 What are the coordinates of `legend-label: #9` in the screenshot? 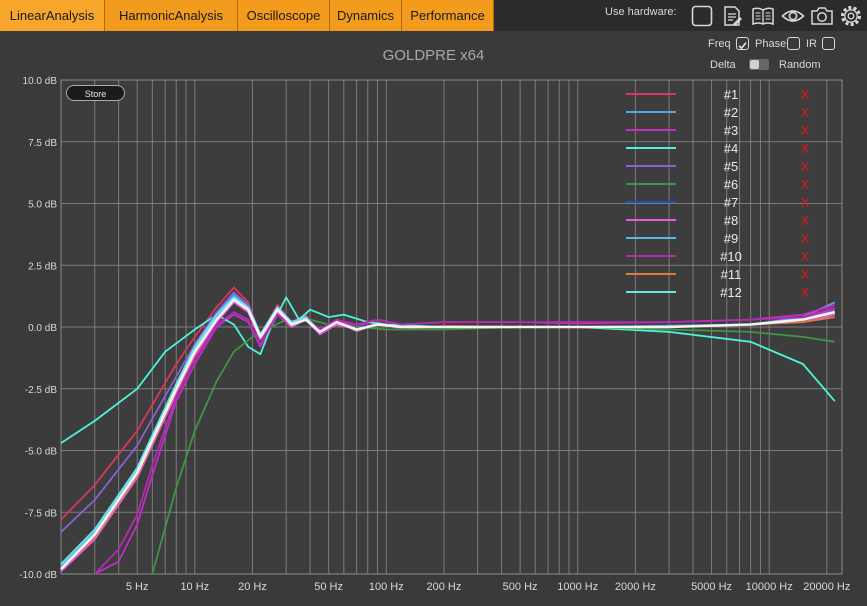 It's located at (731, 238).